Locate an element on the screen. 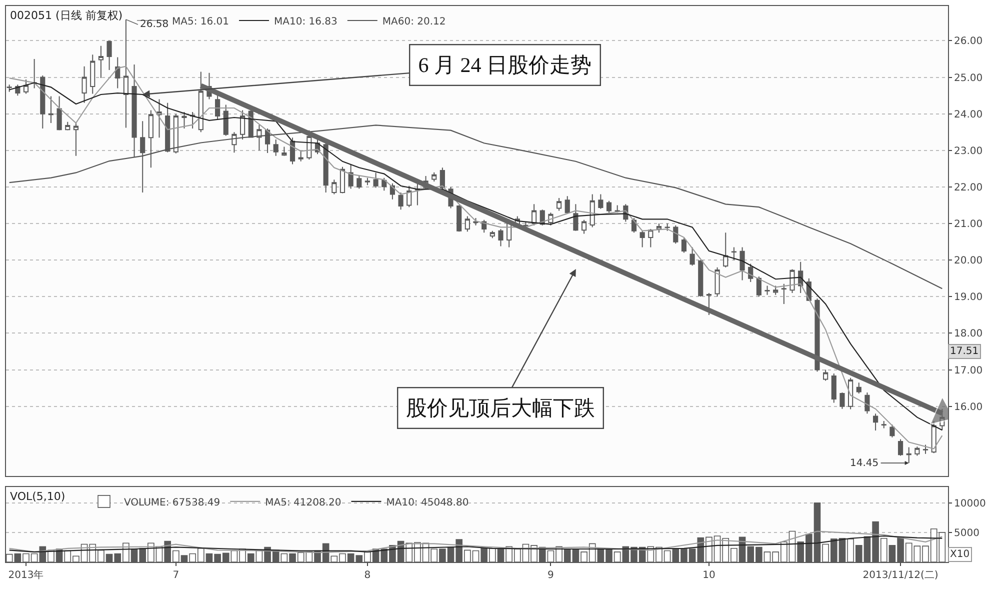 The height and width of the screenshot is (592, 992). x-tick-label: 9 is located at coordinates (551, 575).